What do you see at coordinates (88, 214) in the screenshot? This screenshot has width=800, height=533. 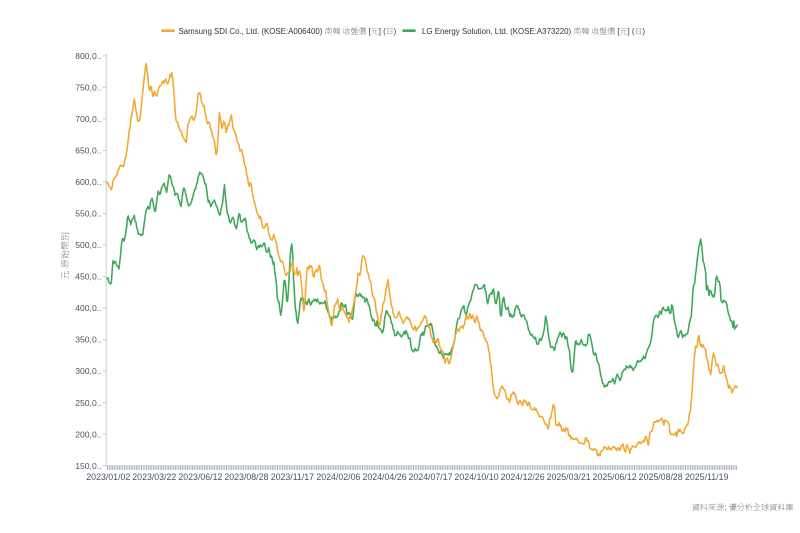 I see `svg-text: 550,0..` at bounding box center [88, 214].